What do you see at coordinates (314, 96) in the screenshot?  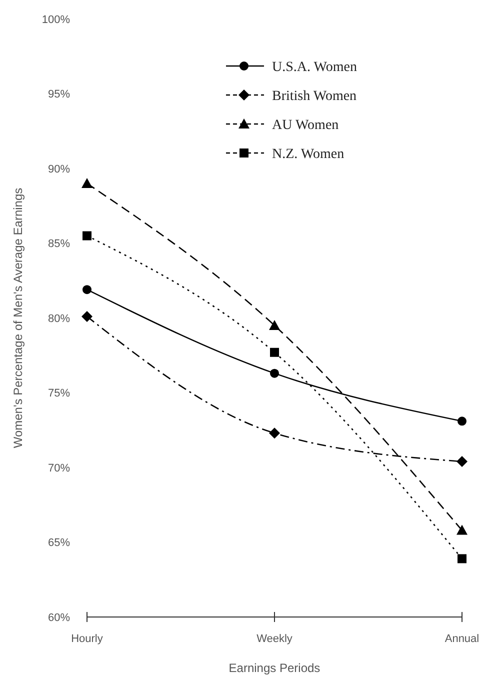 I see `legend-label: British Women` at bounding box center [314, 96].